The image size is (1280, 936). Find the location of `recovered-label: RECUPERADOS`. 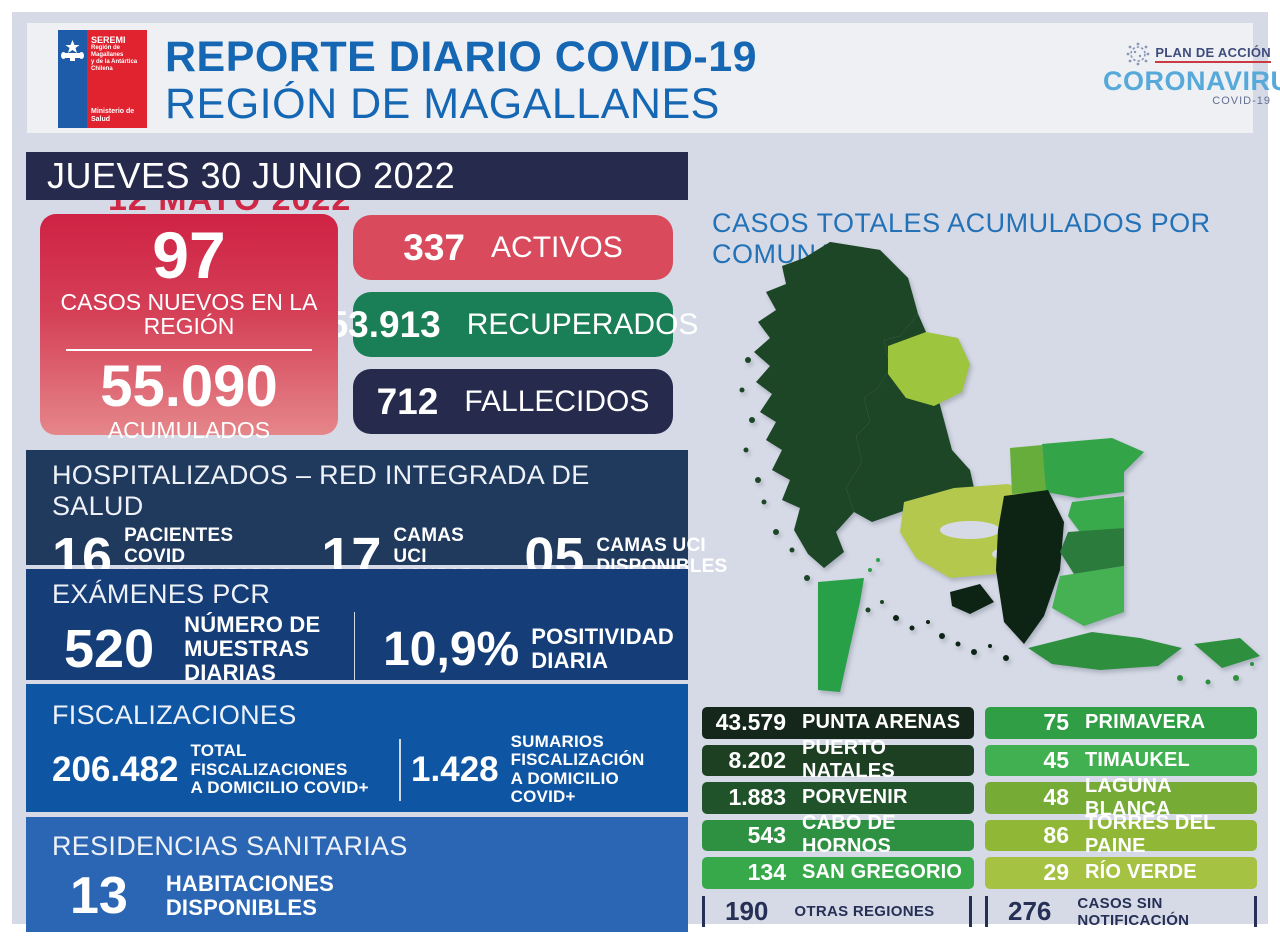

recovered-label: RECUPERADOS is located at coordinates (582, 324).